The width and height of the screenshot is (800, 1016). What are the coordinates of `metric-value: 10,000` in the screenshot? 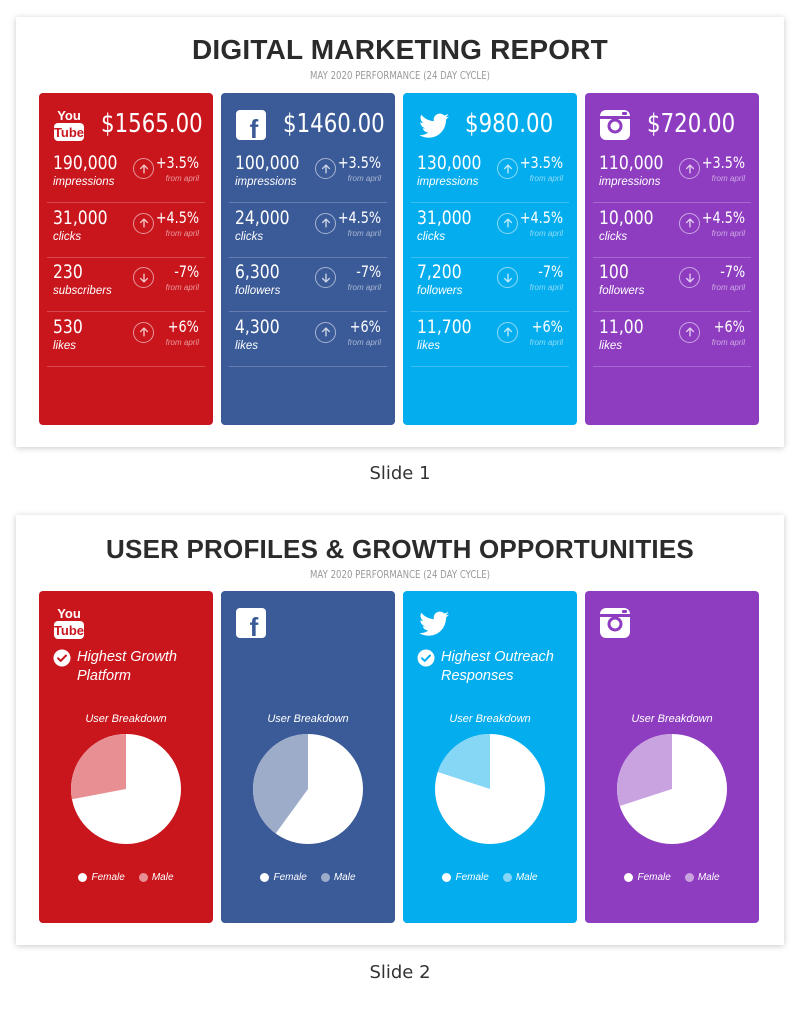 It's located at (626, 217).